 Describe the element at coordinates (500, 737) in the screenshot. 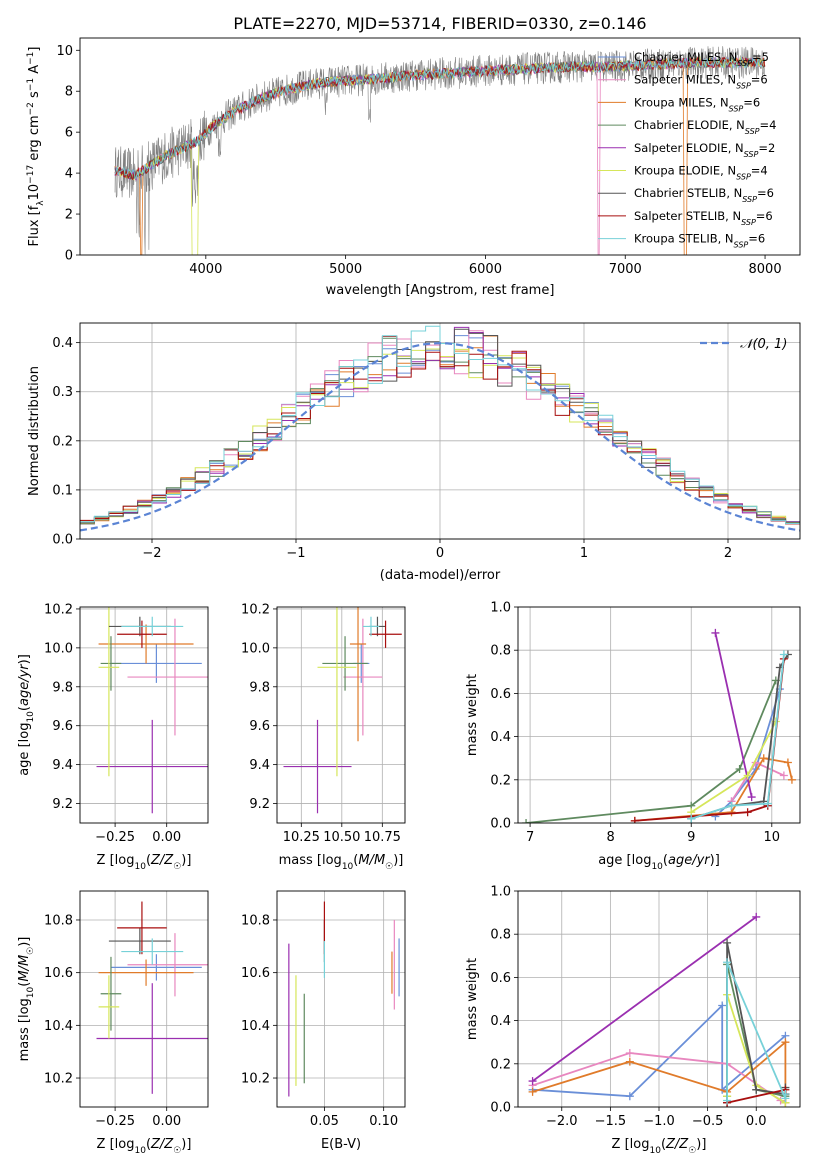

I see `y-tick-label: 0.4` at that location.